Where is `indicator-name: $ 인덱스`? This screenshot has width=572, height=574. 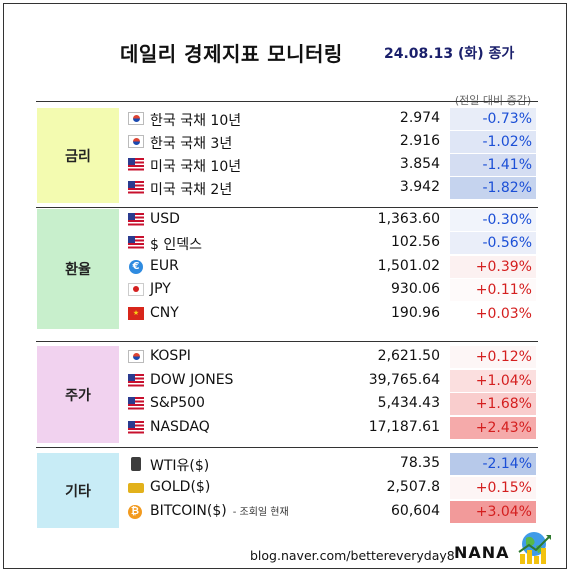
indicator-name: $ 인덱스 is located at coordinates (176, 245).